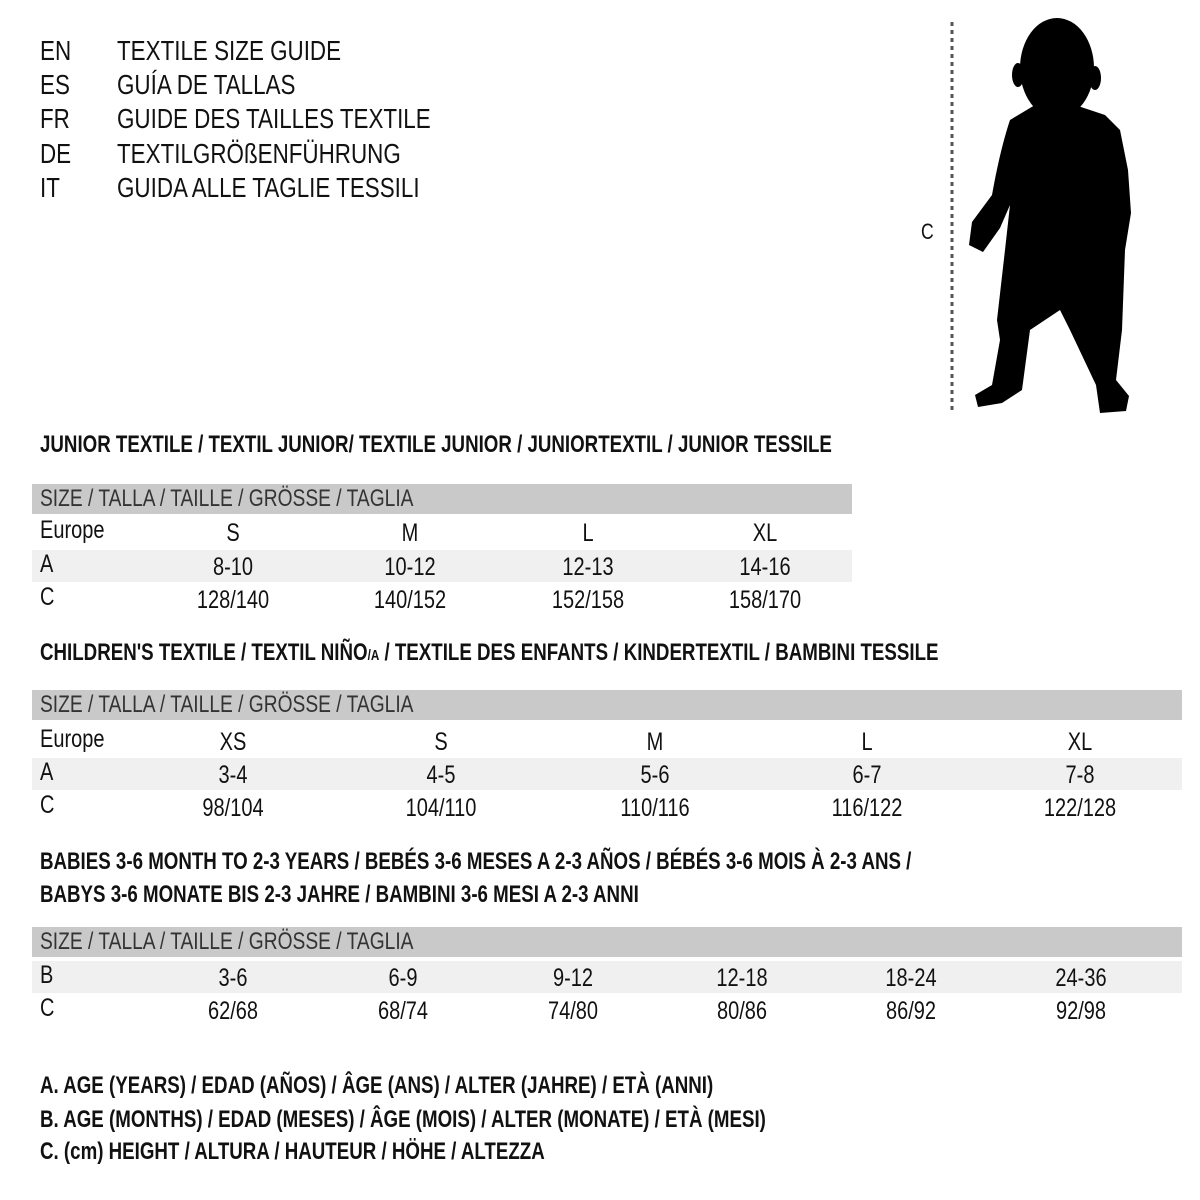 The height and width of the screenshot is (1200, 1200). What do you see at coordinates (233, 775) in the screenshot?
I see `table-cell: 3-4` at bounding box center [233, 775].